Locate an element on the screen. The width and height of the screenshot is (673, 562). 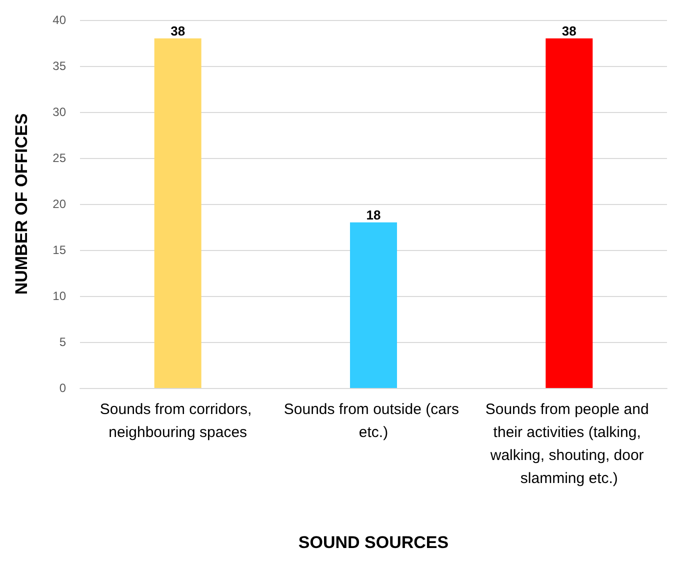
y-tick-label: 20 is located at coordinates (59, 204).